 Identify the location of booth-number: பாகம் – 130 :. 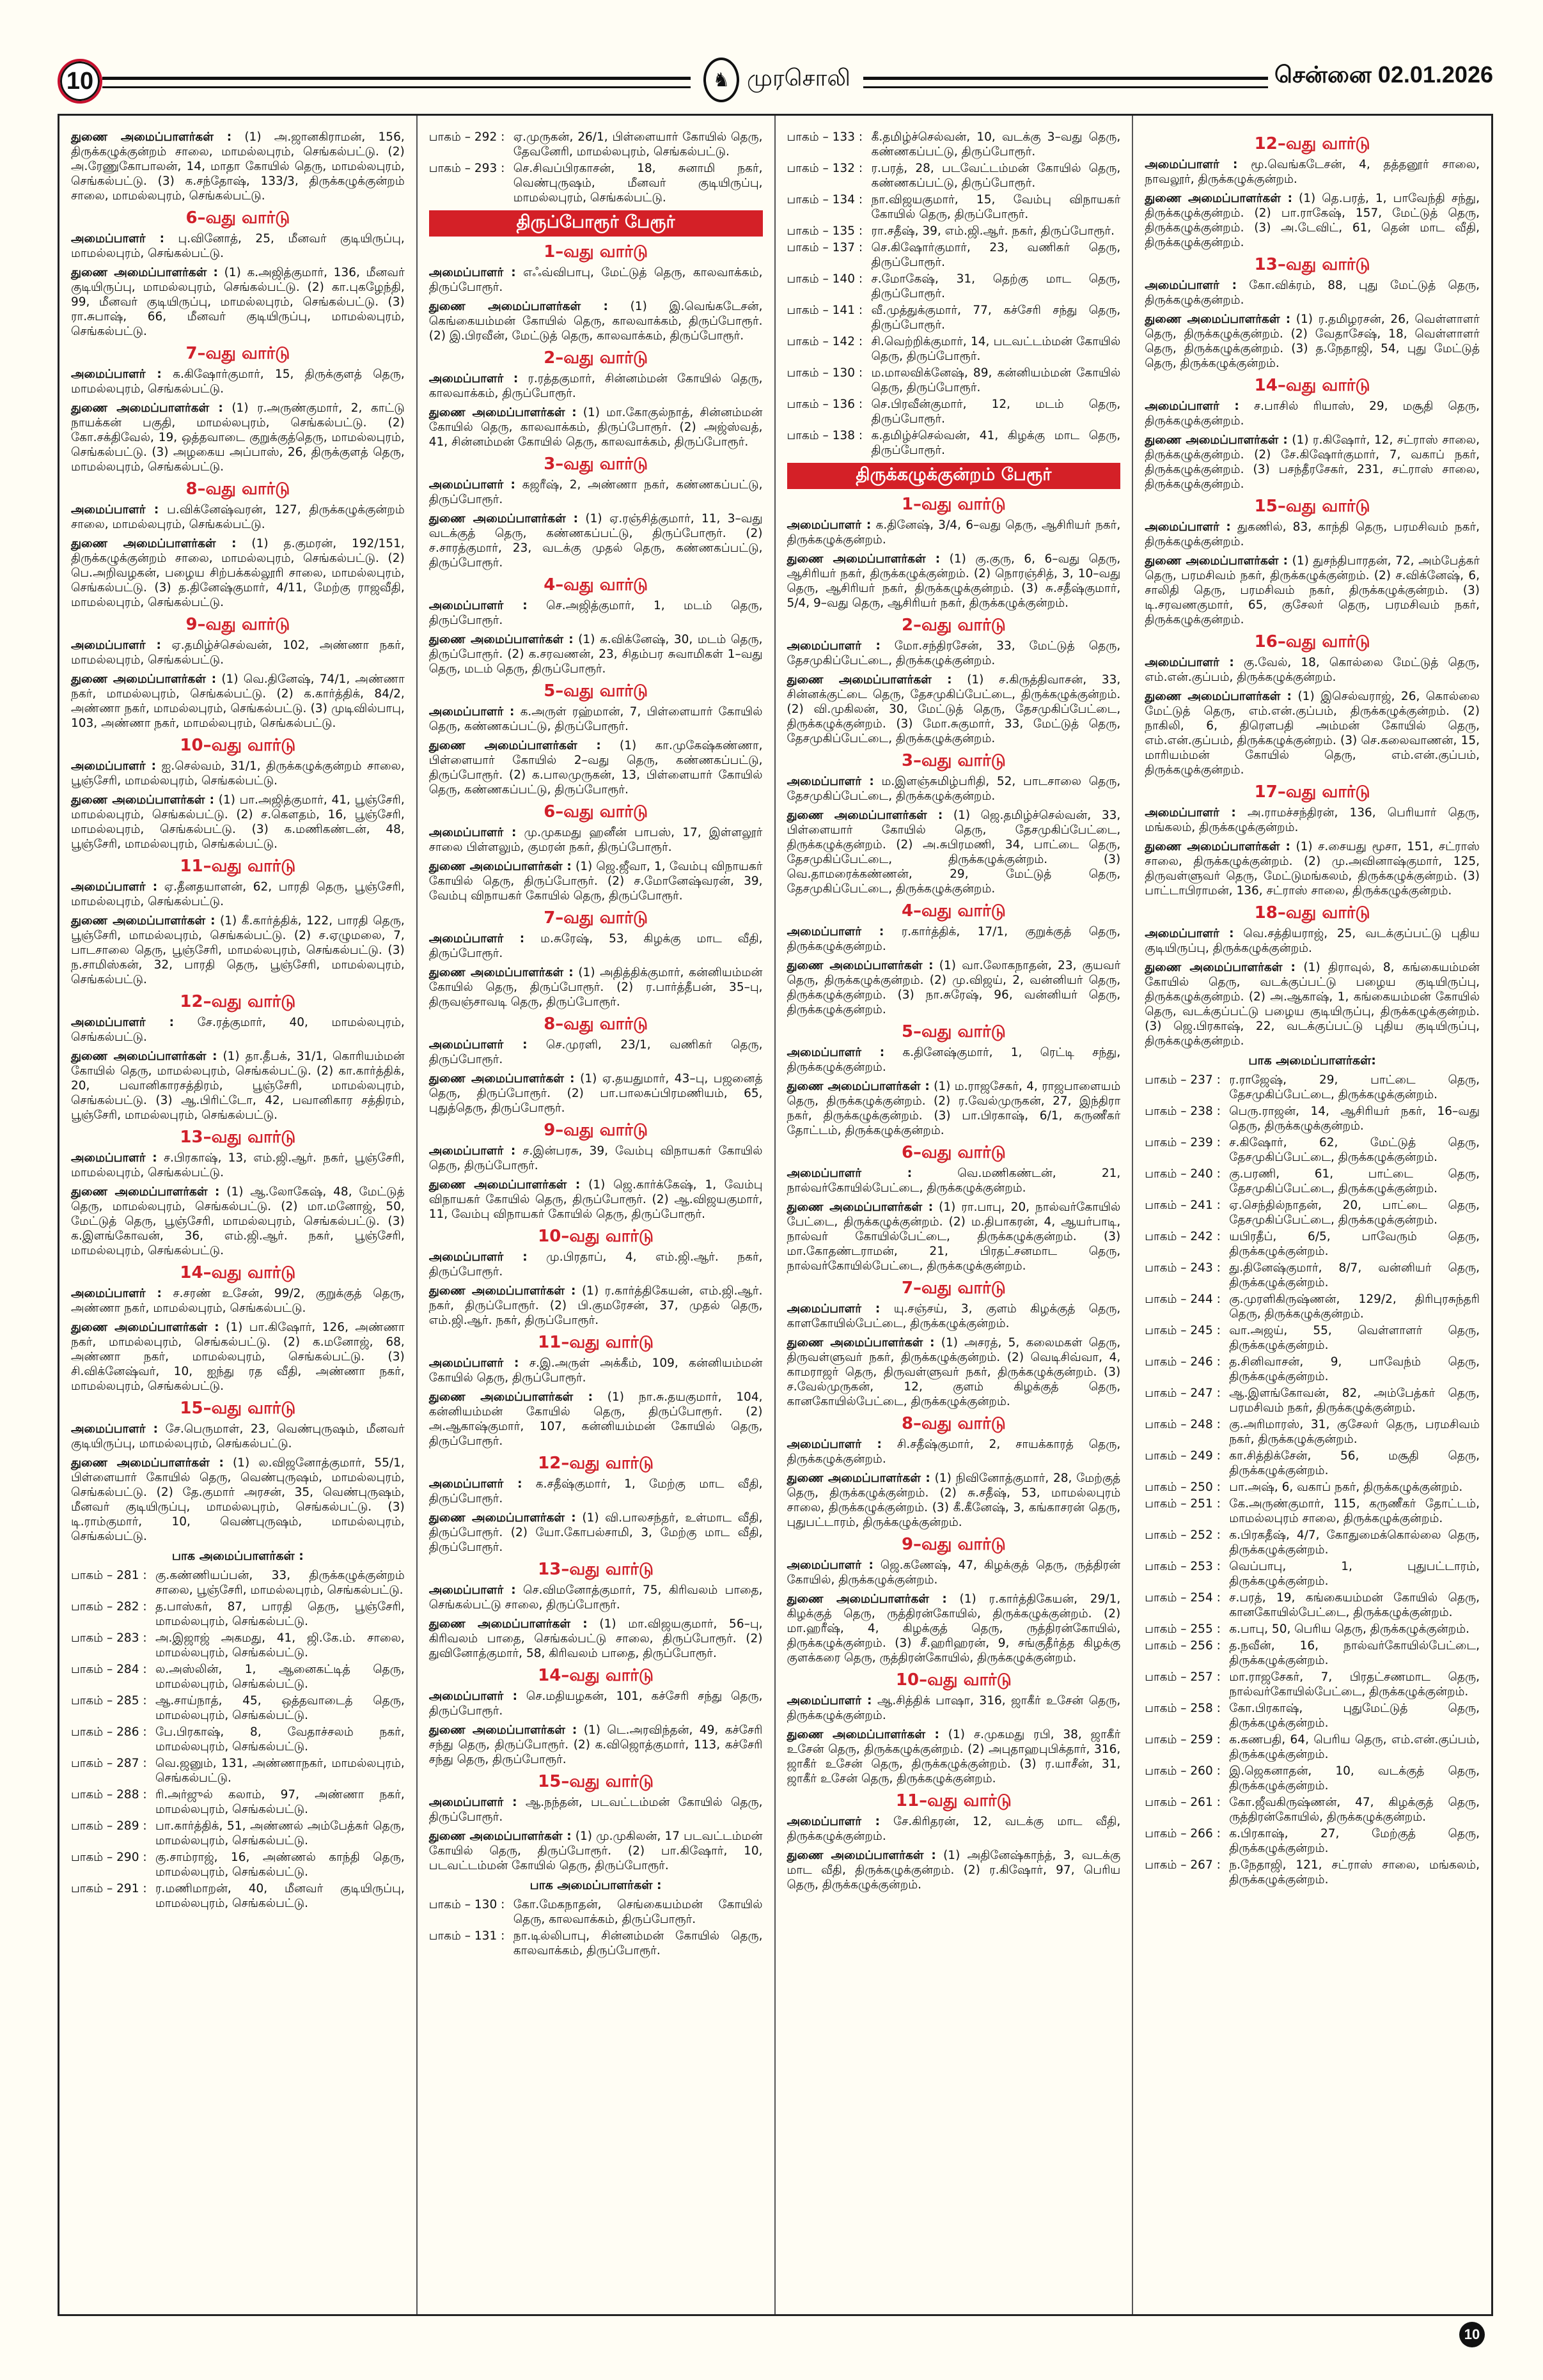
(466, 1904).